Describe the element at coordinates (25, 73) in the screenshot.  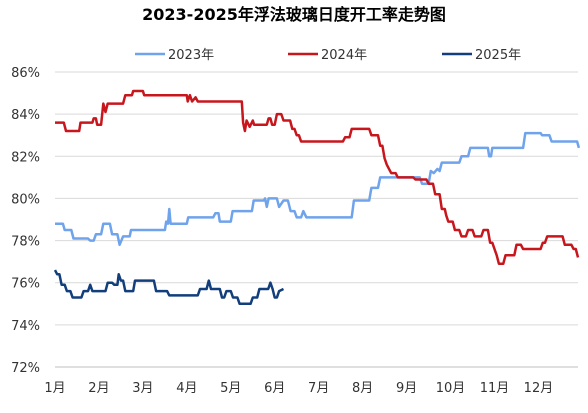
I see `y-tick-label: 86%` at that location.